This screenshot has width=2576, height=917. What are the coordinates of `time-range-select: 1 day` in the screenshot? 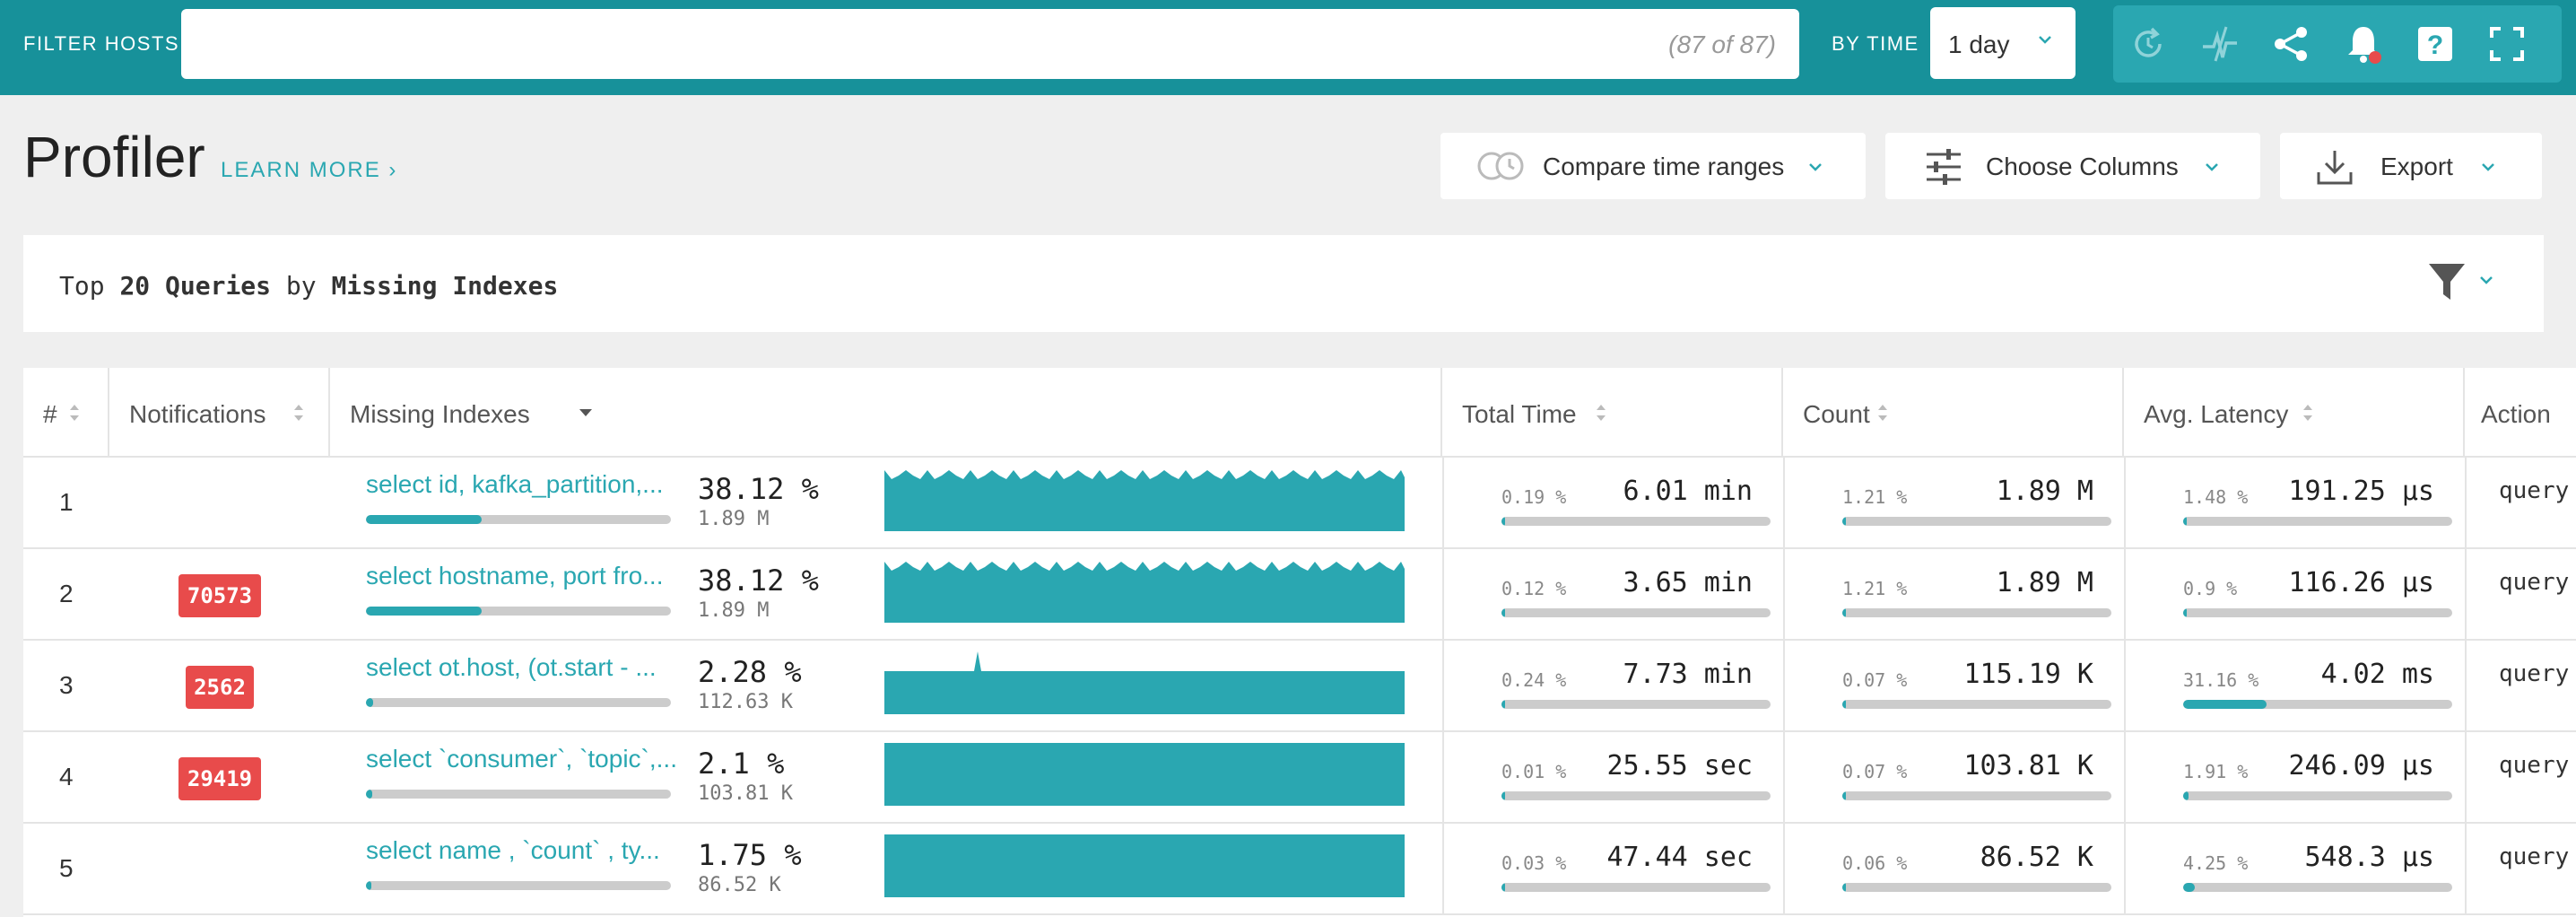 It's located at (2003, 43).